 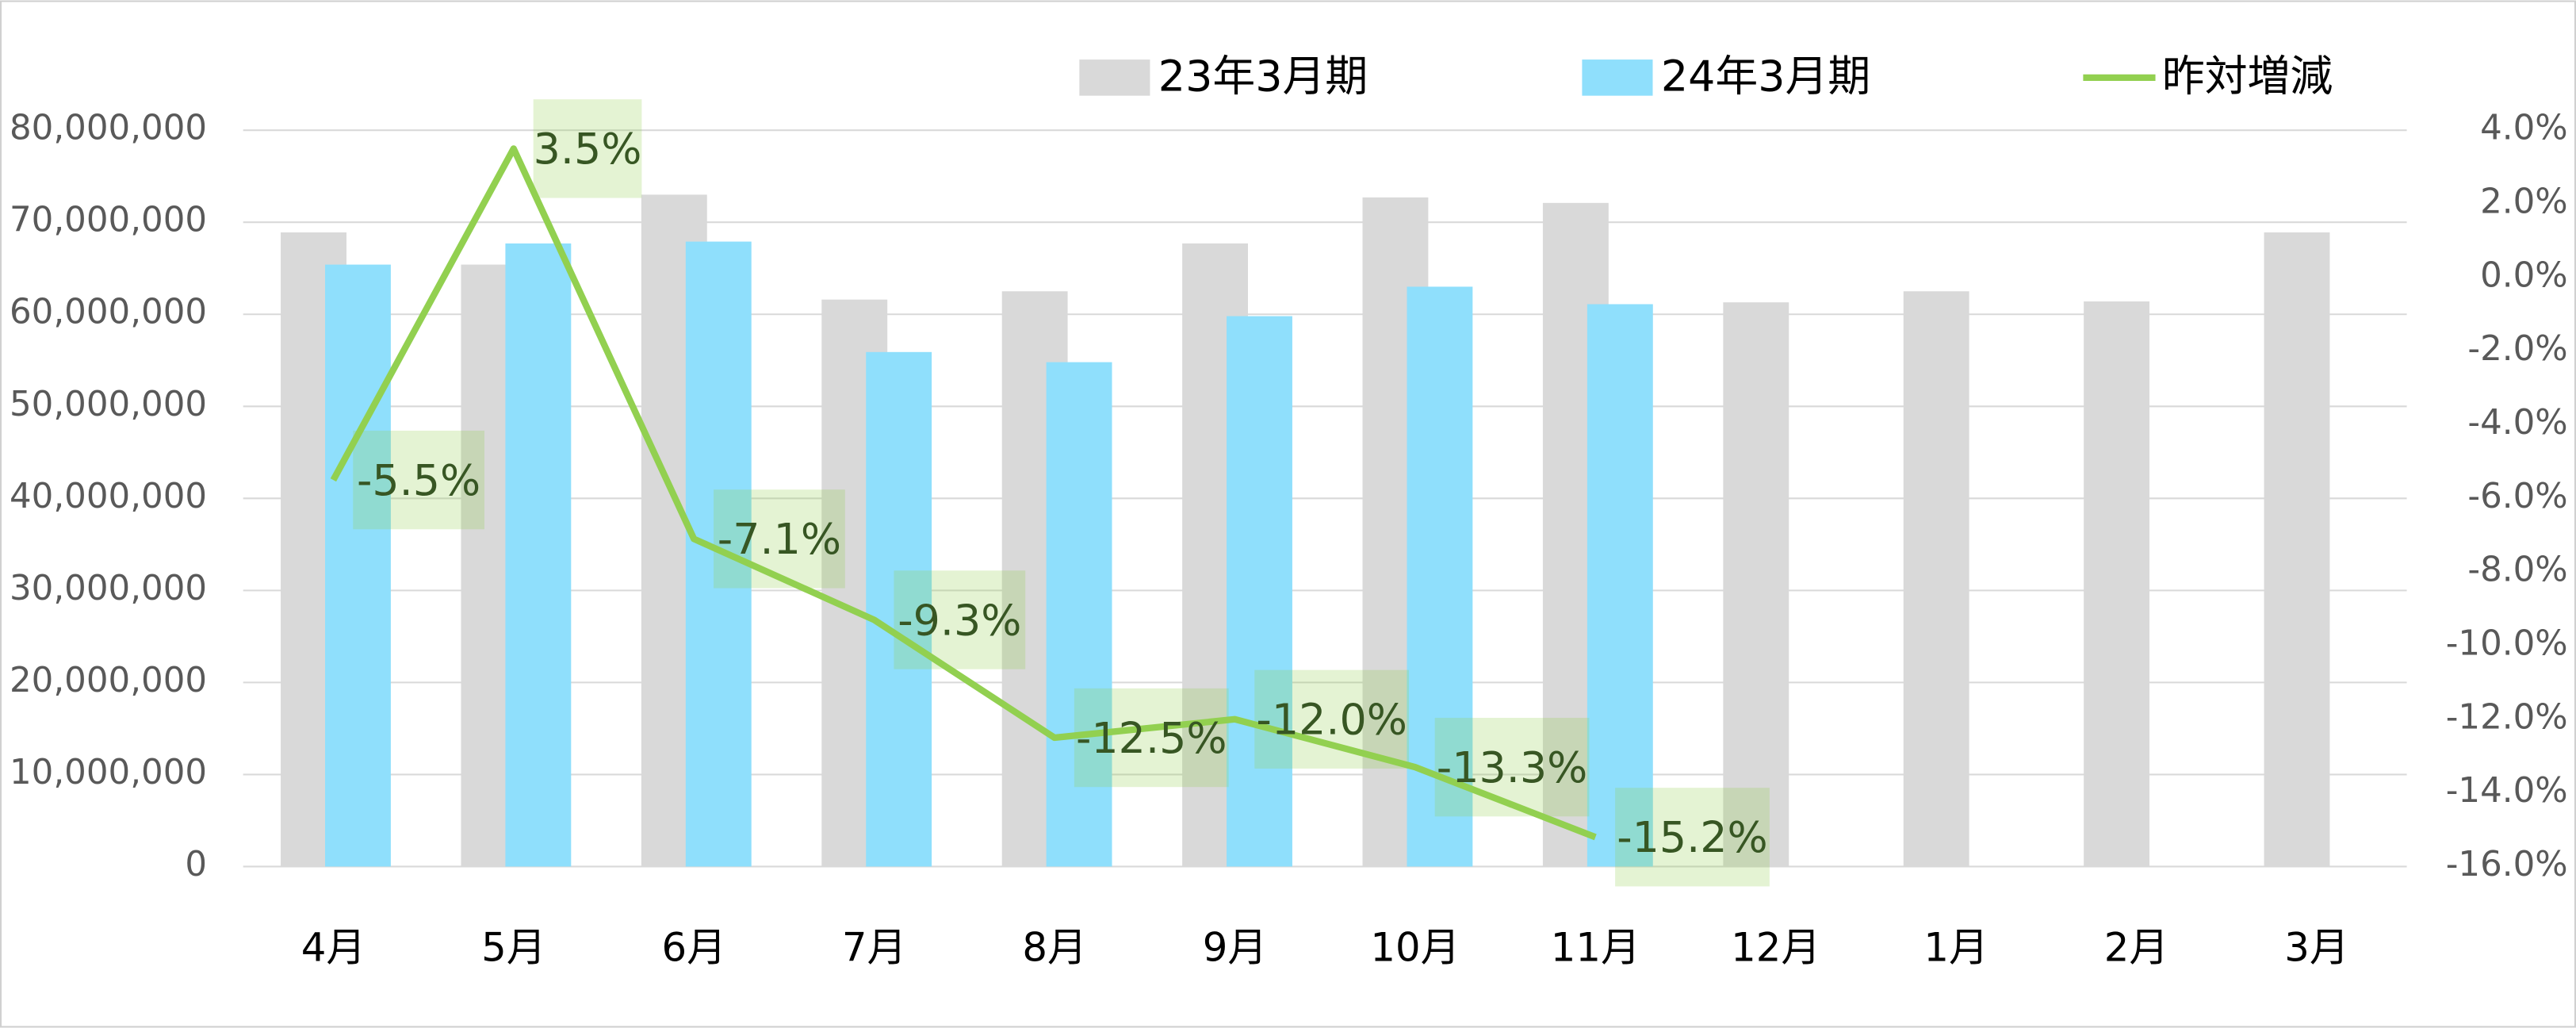 I want to click on y2-tick-label: -12.0%, so click(x=2507, y=717).